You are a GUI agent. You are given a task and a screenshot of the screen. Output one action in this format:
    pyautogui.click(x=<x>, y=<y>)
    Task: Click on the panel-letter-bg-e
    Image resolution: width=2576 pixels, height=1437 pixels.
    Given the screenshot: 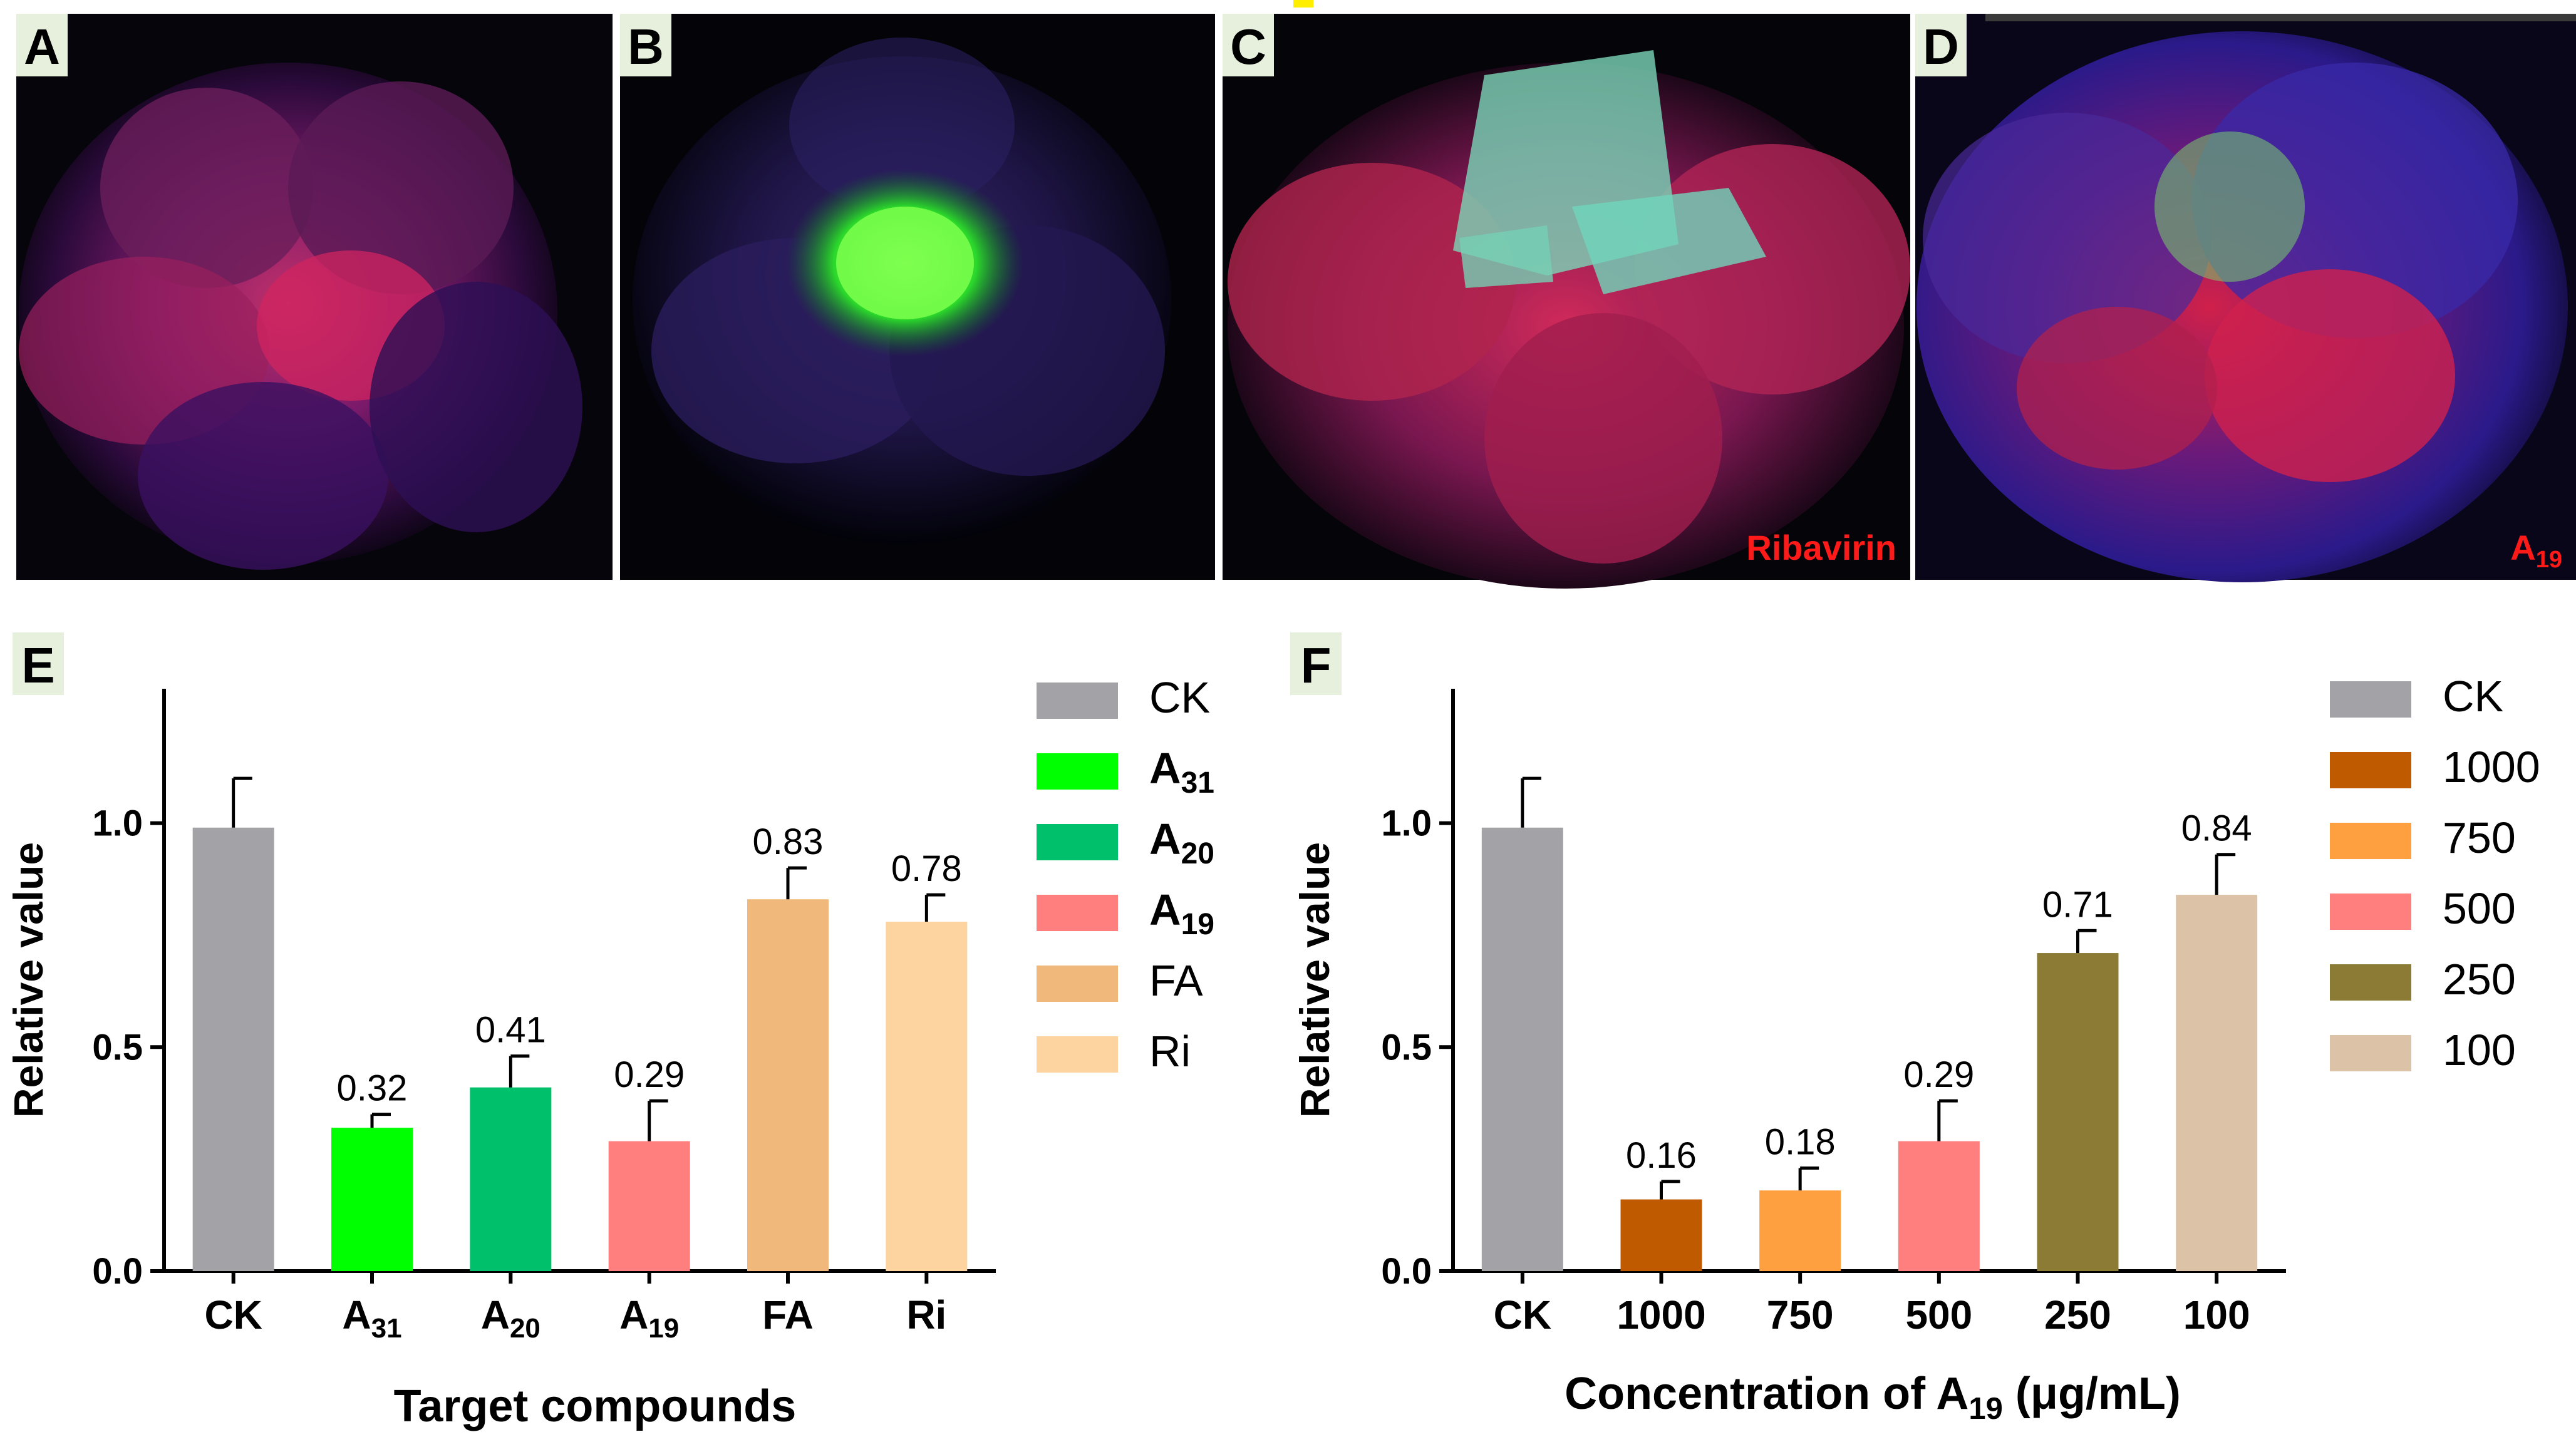 What is the action you would take?
    pyautogui.click(x=38, y=663)
    